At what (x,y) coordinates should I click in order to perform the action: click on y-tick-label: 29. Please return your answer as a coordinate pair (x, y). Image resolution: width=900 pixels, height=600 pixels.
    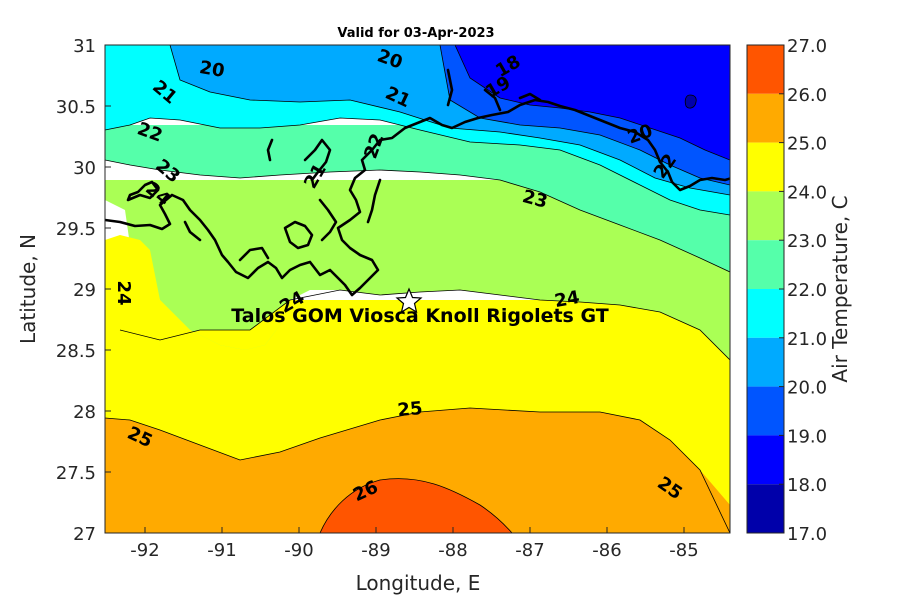
    Looking at the image, I should click on (84, 290).